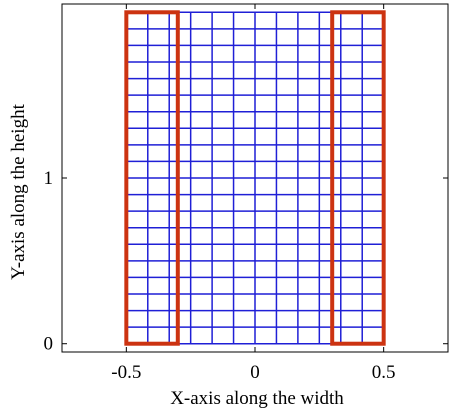  I want to click on y-tick-label: 1, so click(49, 178).